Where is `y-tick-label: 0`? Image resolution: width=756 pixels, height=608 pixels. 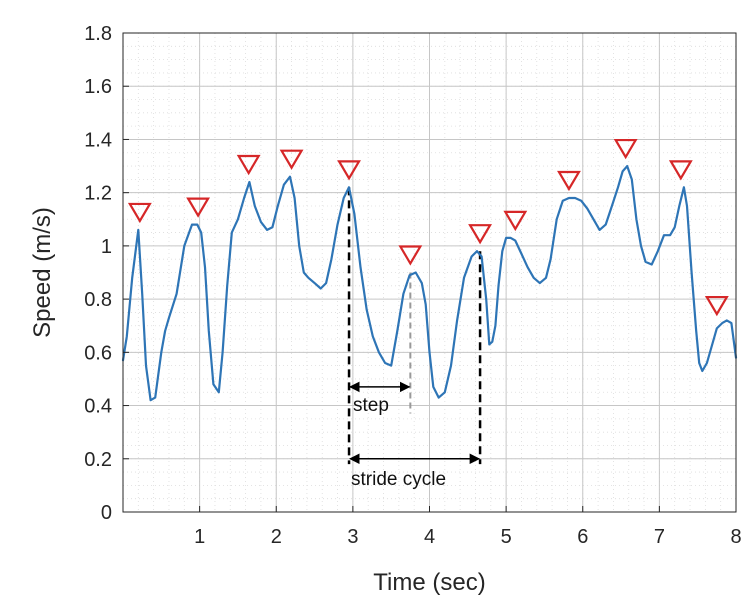 y-tick-label: 0 is located at coordinates (106, 513).